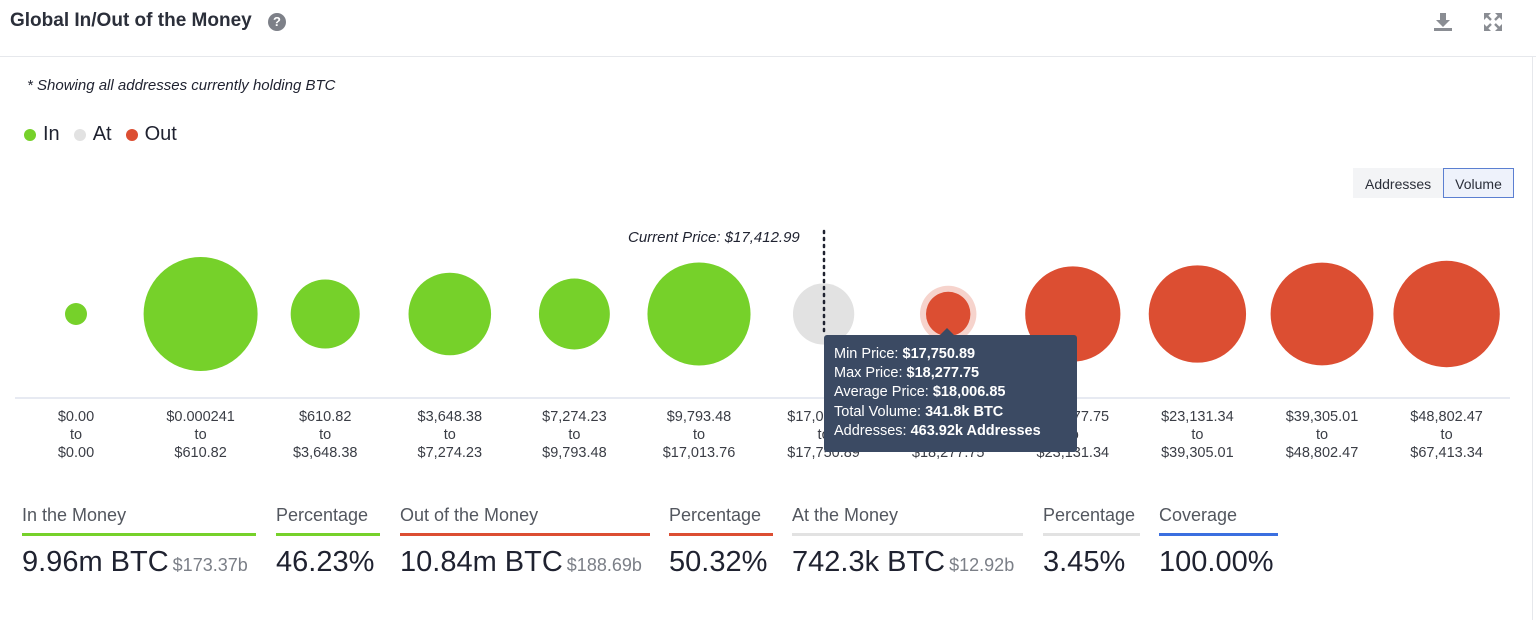 The image size is (1536, 620). Describe the element at coordinates (937, 430) in the screenshot. I see `tooltip-addresses: Addresses: 463.92k Addresses` at that location.